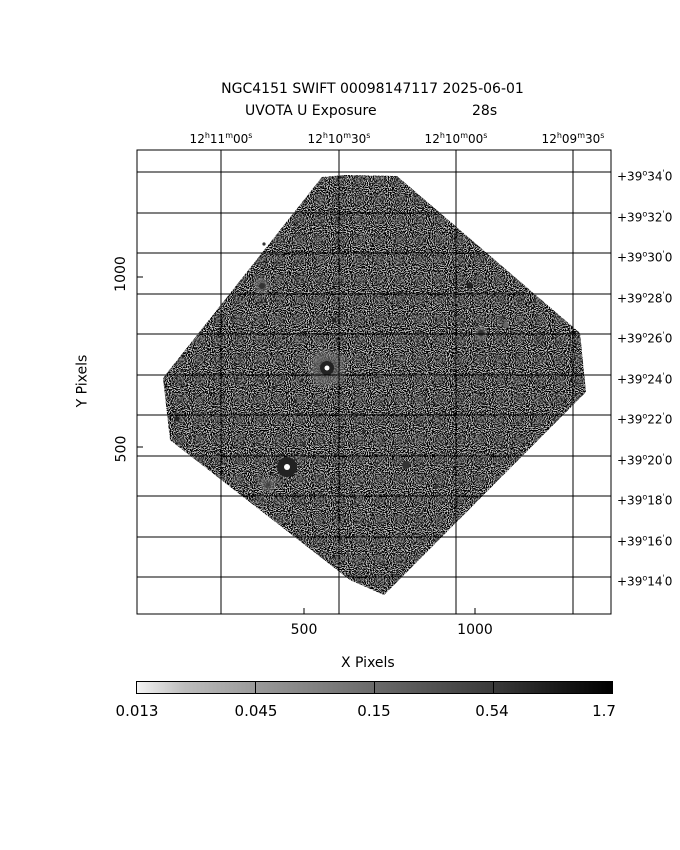 This screenshot has width=680, height=850. Describe the element at coordinates (311, 111) in the screenshot. I see `image-title-exposure-label: UVOTA U Exposure` at that location.